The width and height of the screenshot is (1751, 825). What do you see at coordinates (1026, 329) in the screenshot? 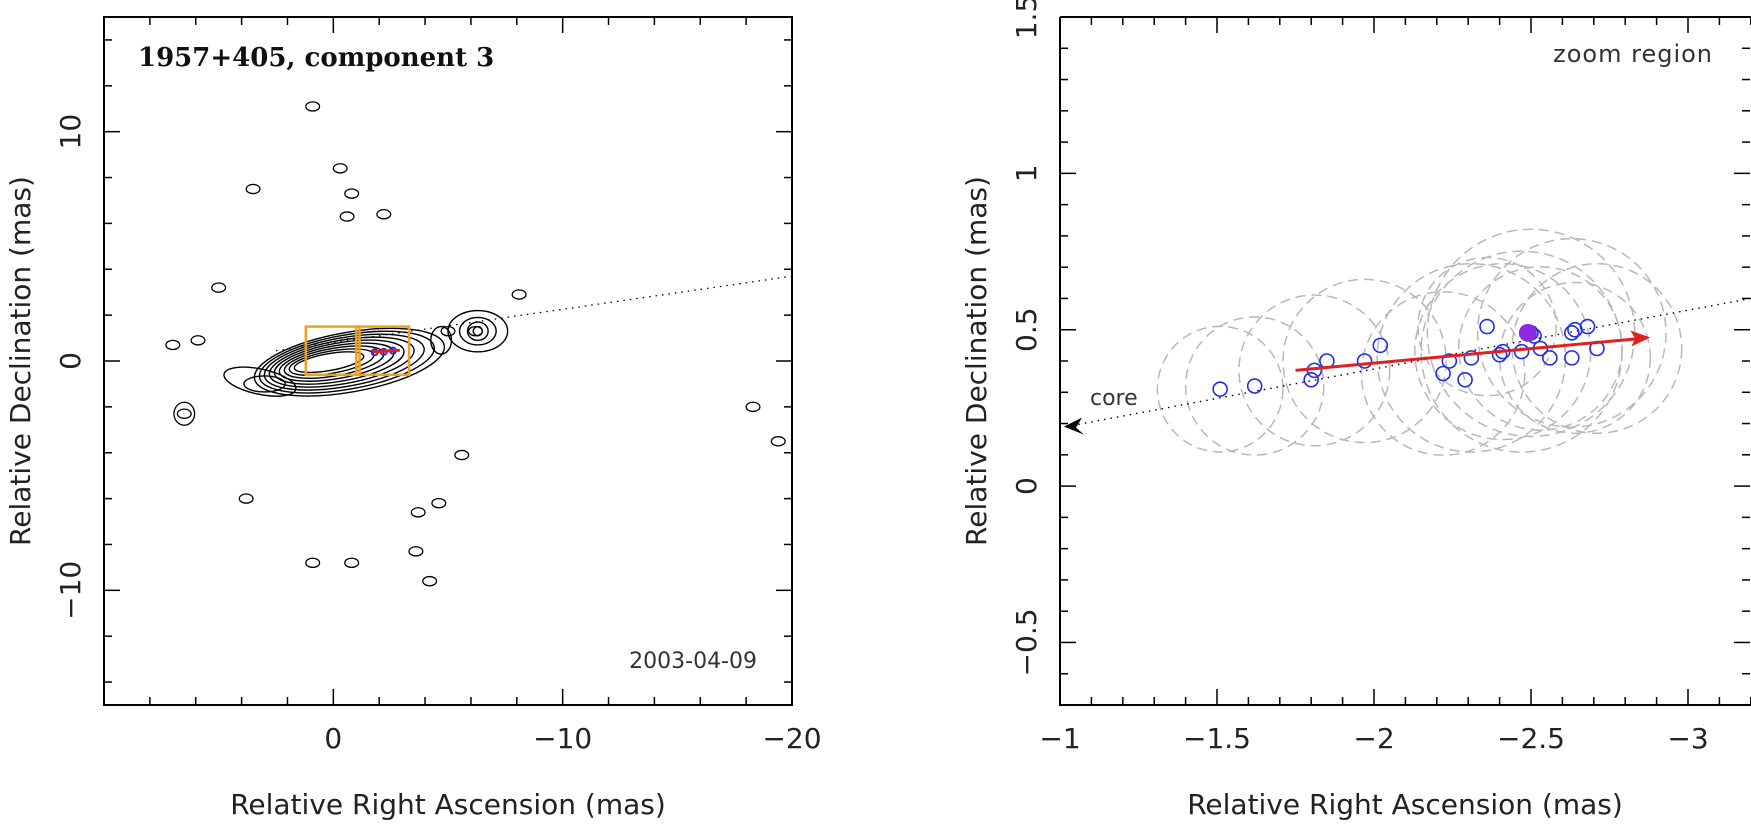
I see `right-y-tick-label-2: 0.5` at bounding box center [1026, 329].